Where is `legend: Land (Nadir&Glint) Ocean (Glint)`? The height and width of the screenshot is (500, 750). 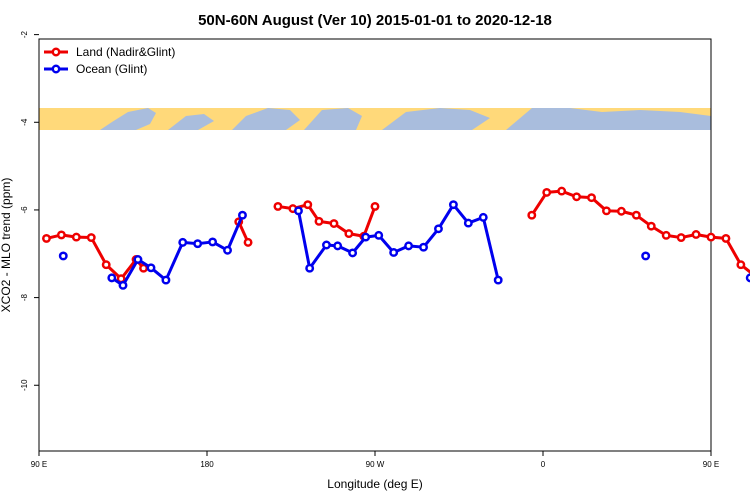 legend: Land (Nadir&Glint) Ocean (Glint) is located at coordinates (109, 60).